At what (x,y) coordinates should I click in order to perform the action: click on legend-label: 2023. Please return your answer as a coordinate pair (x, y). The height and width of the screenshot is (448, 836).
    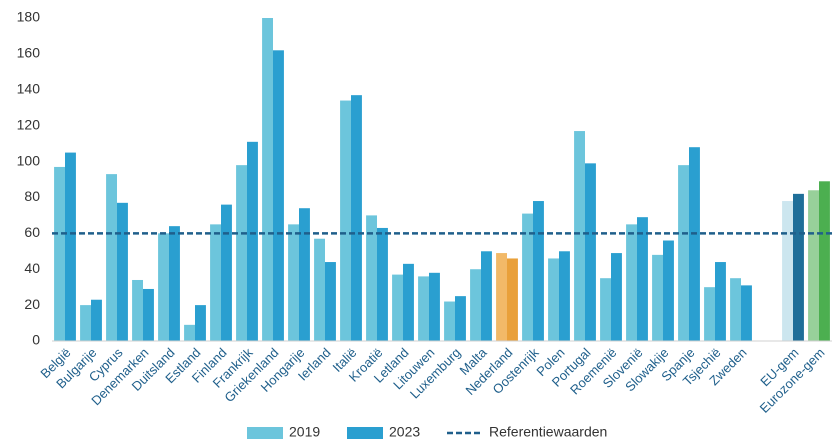
    Looking at the image, I should click on (404, 432).